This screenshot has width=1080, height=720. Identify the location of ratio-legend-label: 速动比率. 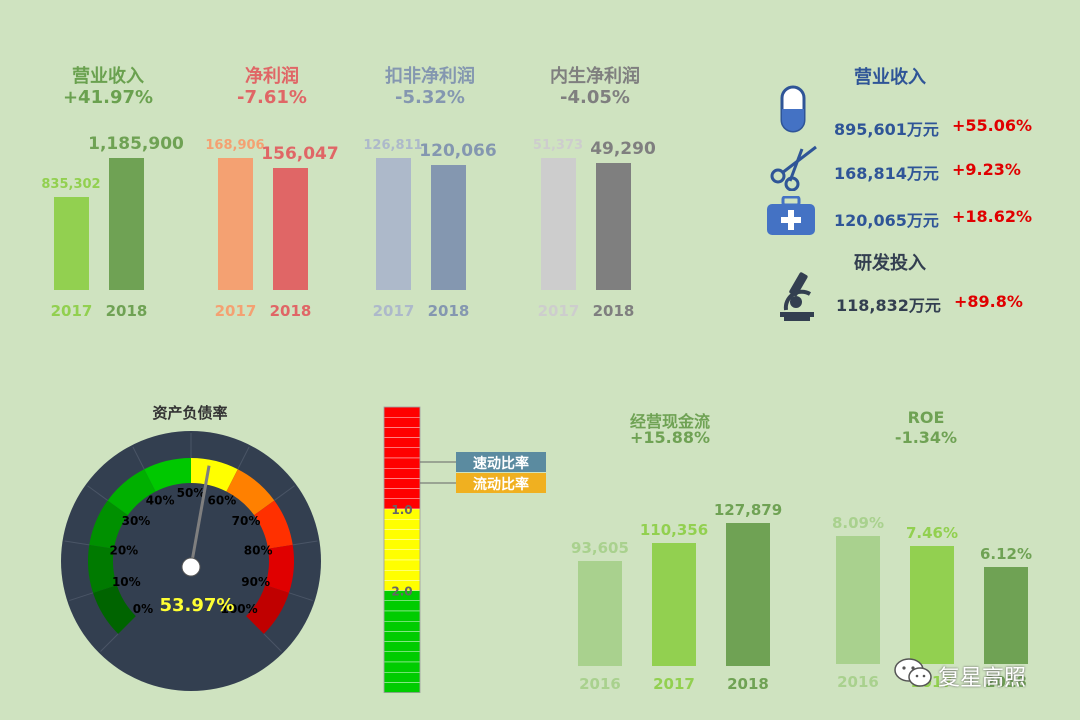
(501, 463).